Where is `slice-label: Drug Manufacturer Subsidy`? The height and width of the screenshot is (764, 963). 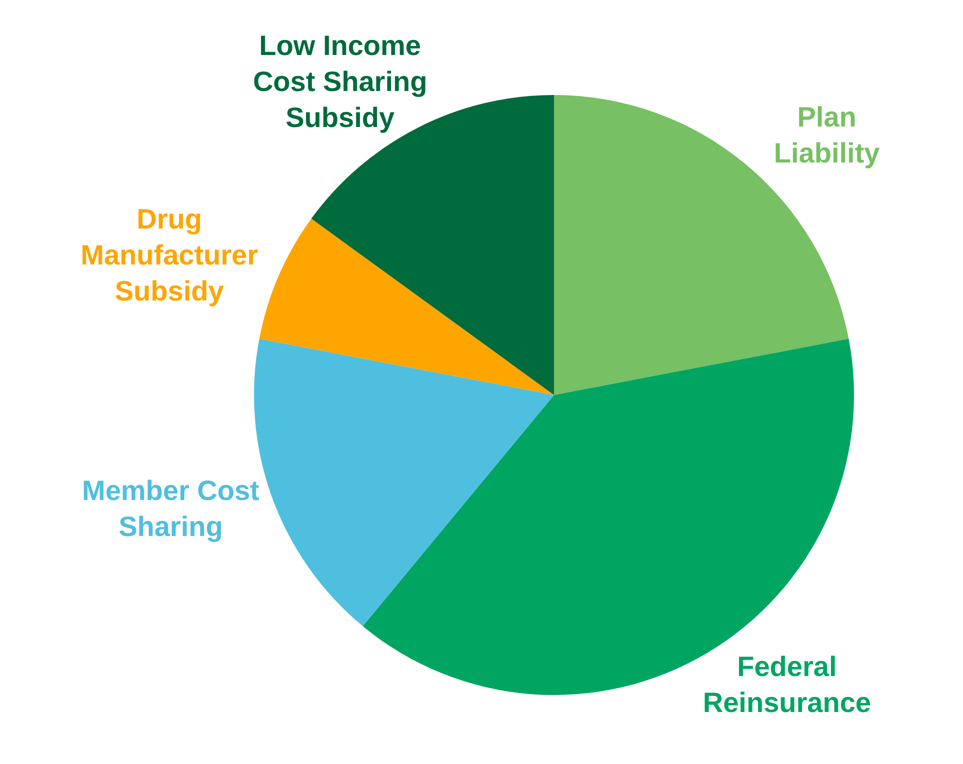 slice-label: Drug Manufacturer Subsidy is located at coordinates (169, 255).